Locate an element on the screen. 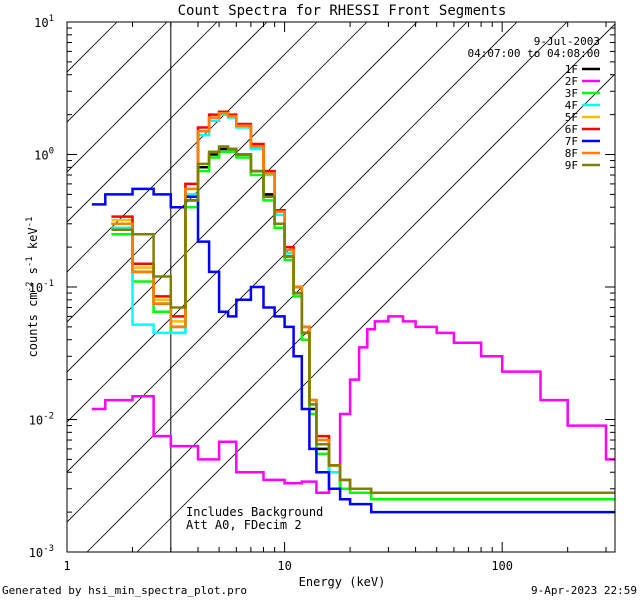  y-tick-label: 10⁻² is located at coordinates (41, 420).